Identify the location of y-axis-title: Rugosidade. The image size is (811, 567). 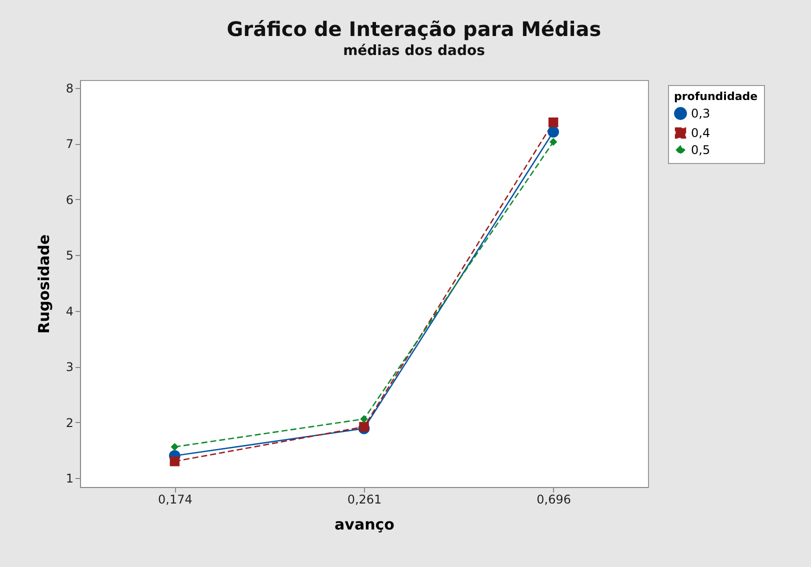
(43, 284).